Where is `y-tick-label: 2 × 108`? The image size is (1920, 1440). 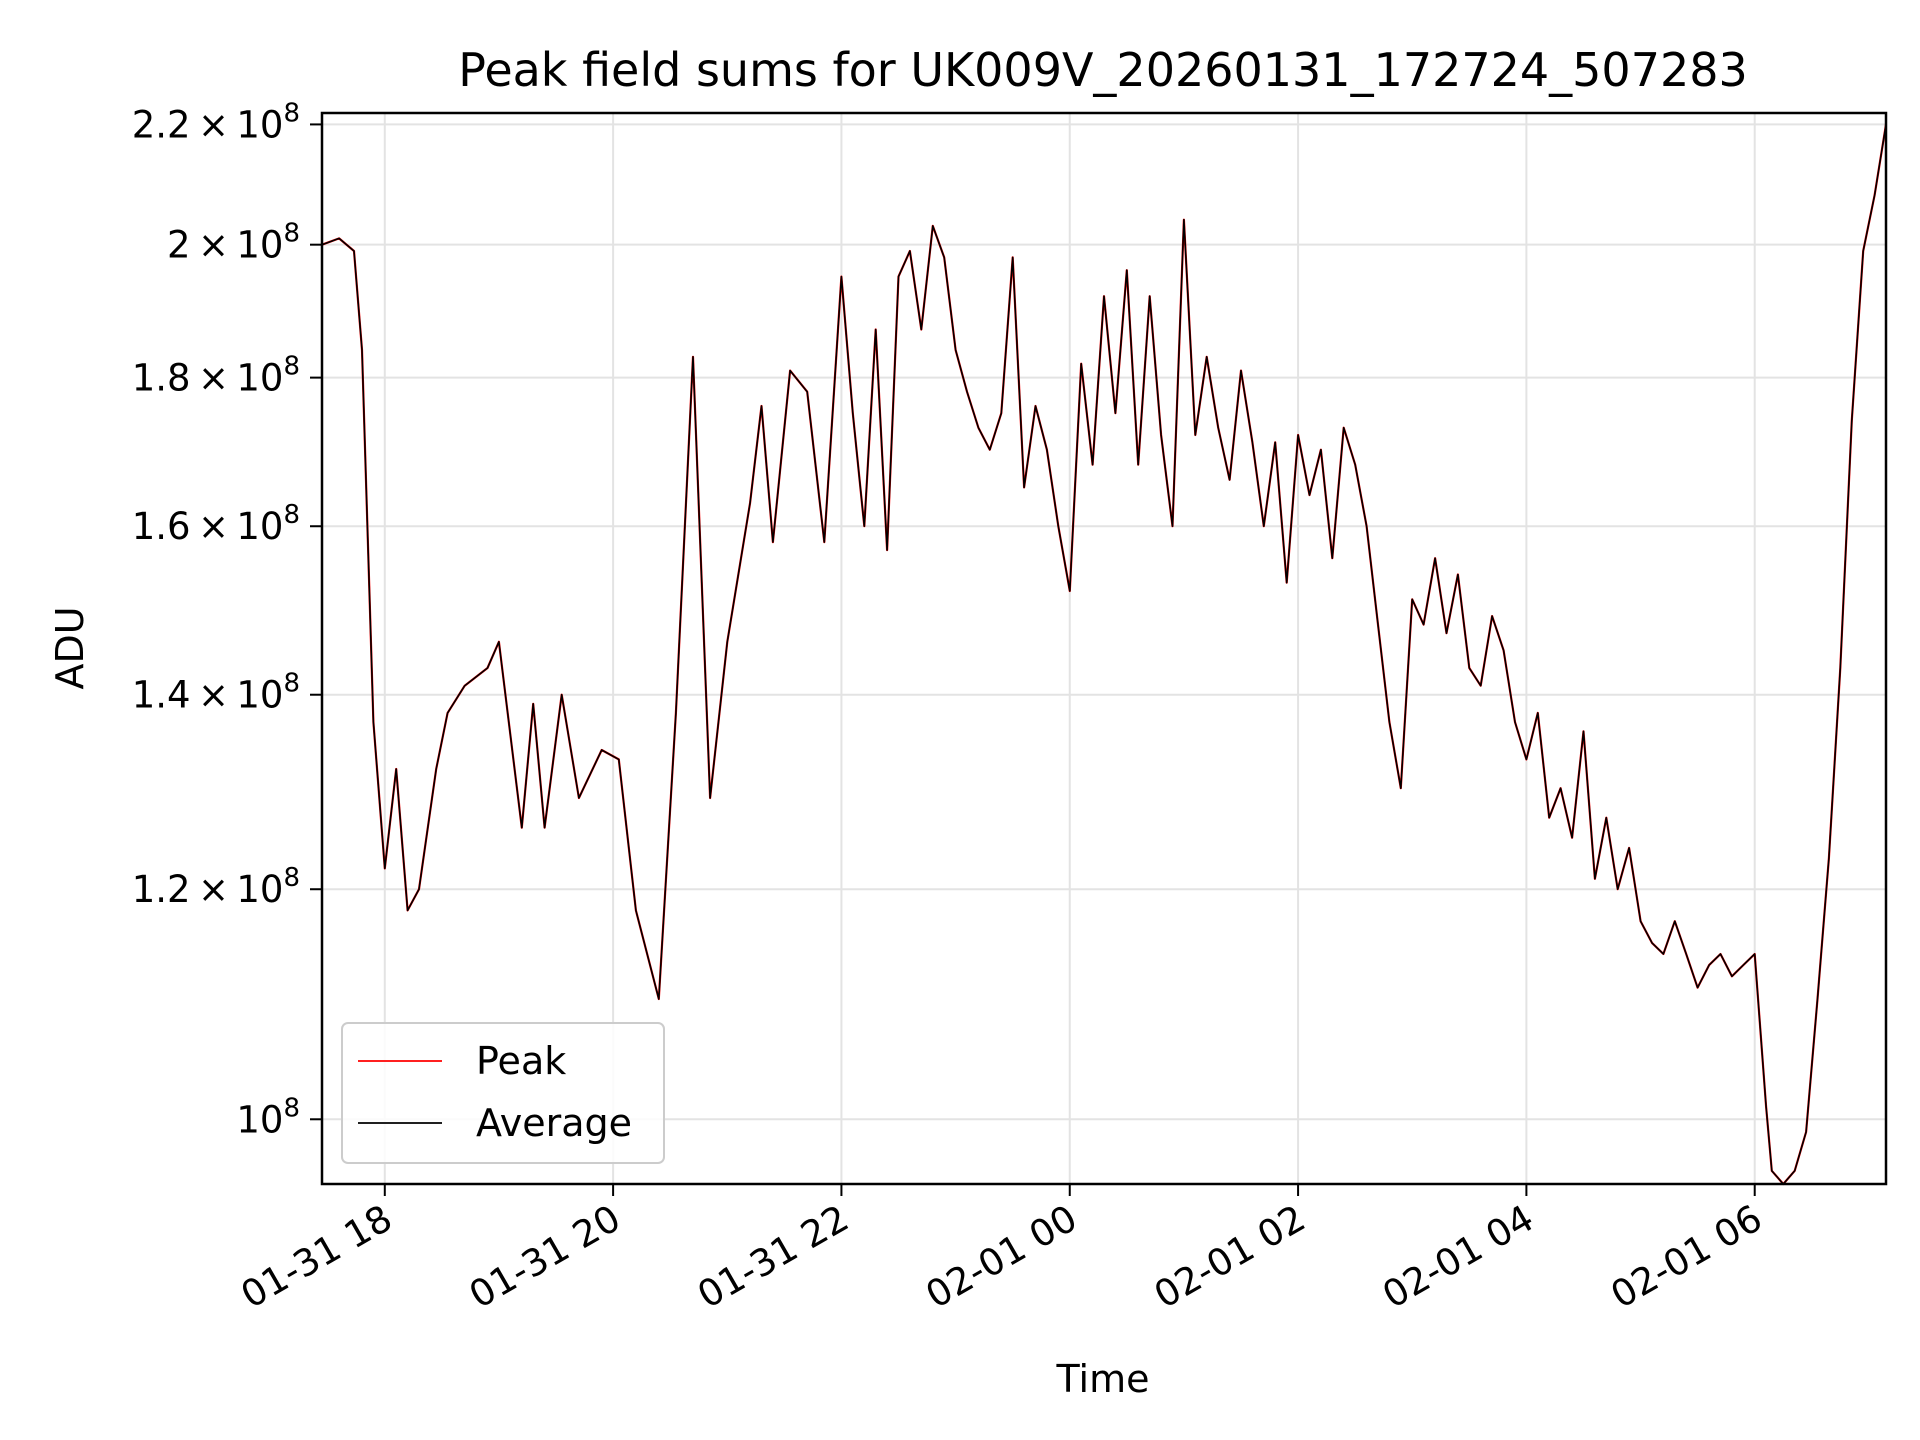
y-tick-label: 2 × 108 is located at coordinates (233, 243).